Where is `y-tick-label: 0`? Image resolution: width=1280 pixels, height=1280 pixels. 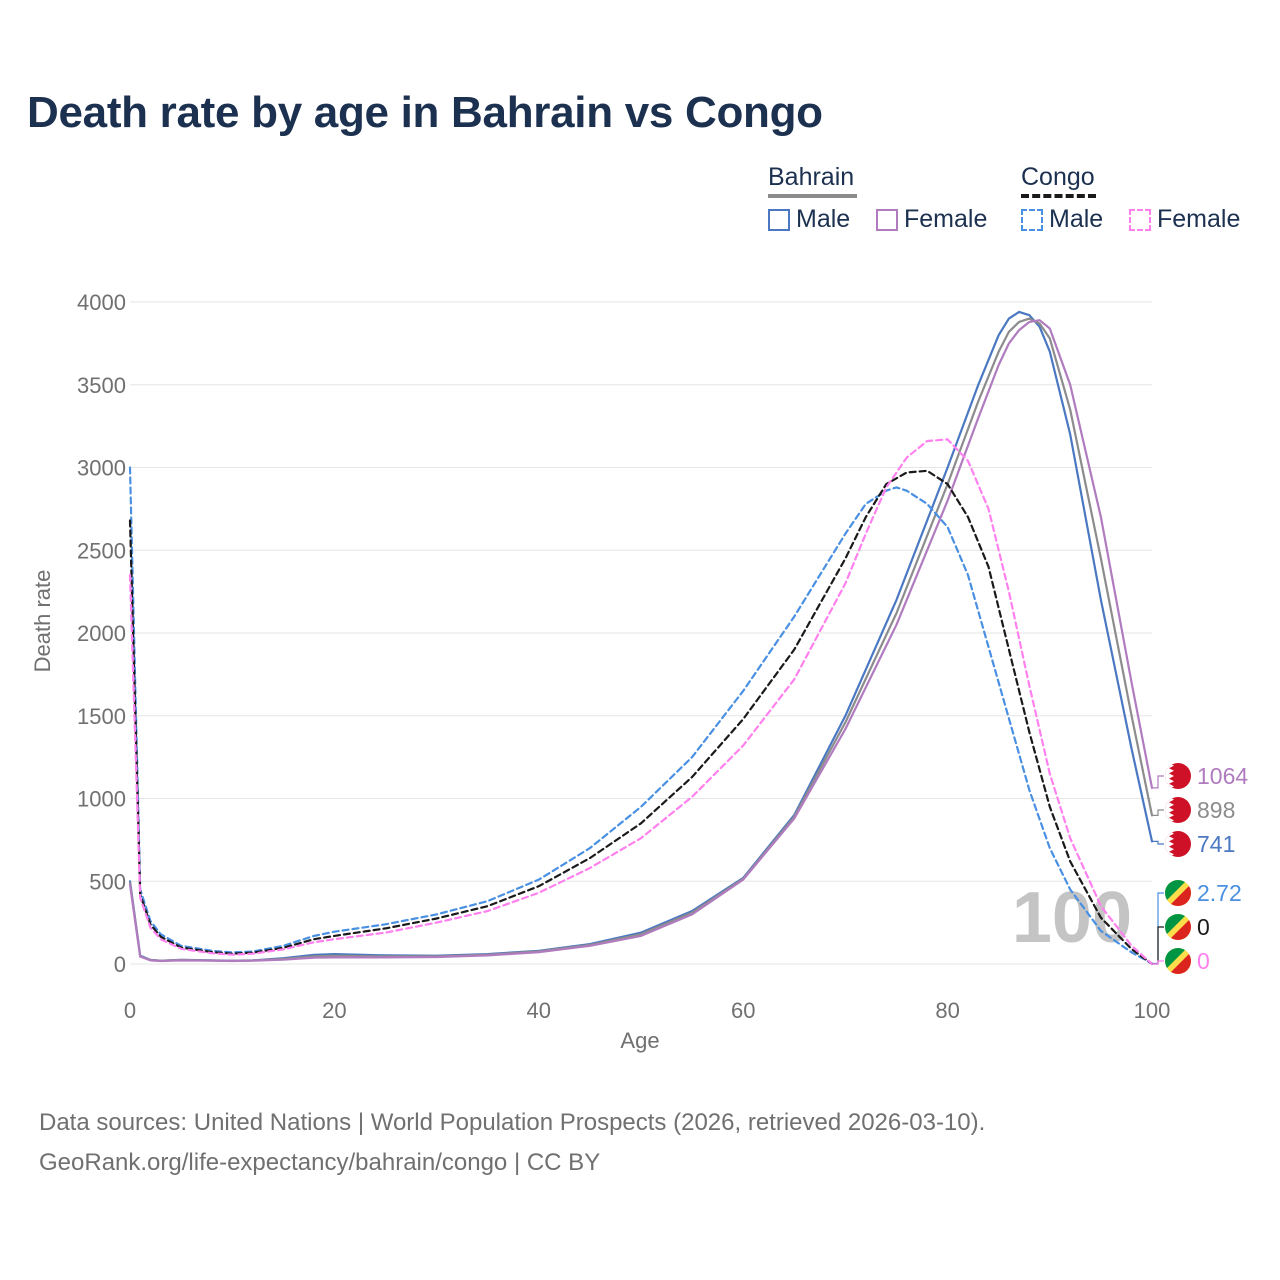 y-tick-label: 0 is located at coordinates (120, 964).